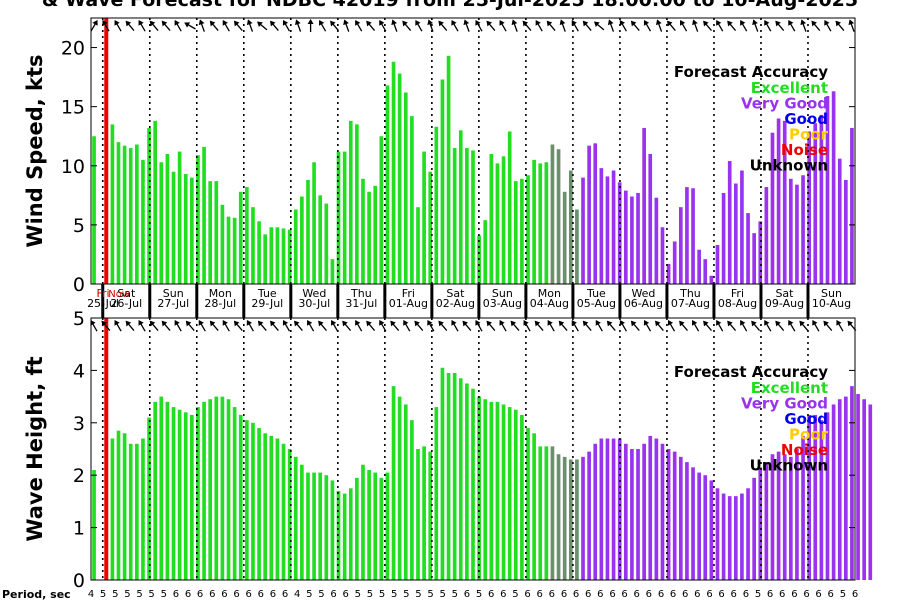 The height and width of the screenshot is (600, 900). Describe the element at coordinates (79, 319) in the screenshot. I see `y-tick-label: 5` at that location.